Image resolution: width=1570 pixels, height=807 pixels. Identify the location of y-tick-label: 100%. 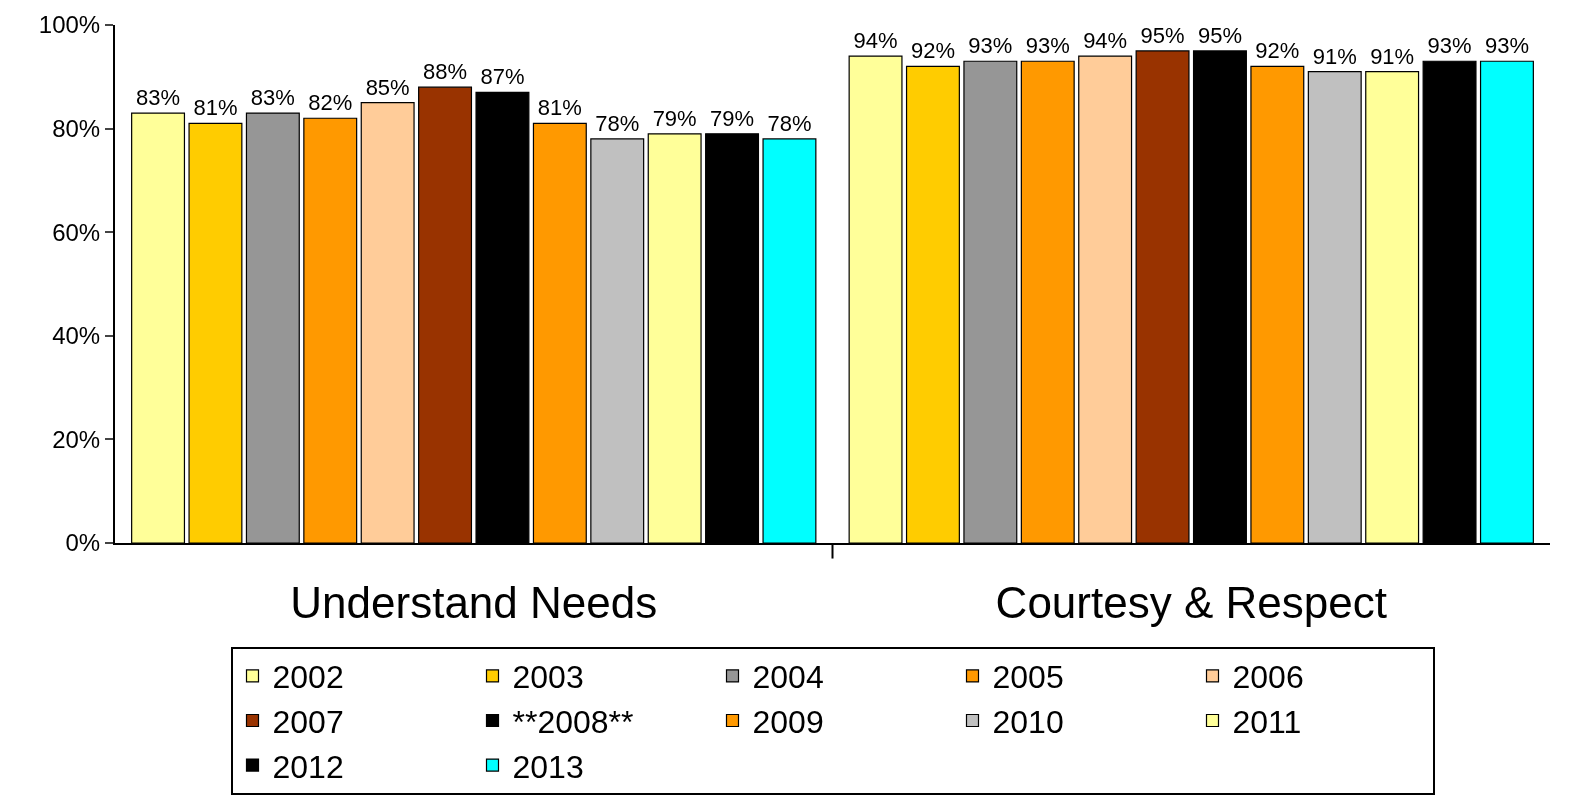
(69, 25).